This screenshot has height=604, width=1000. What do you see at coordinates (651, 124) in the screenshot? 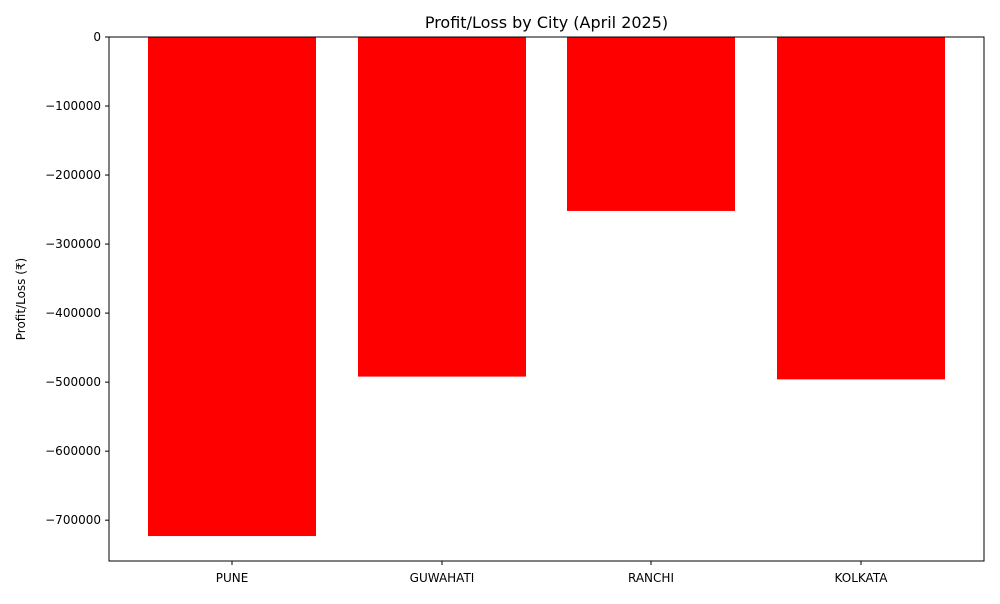
I see `bar-ranchi` at bounding box center [651, 124].